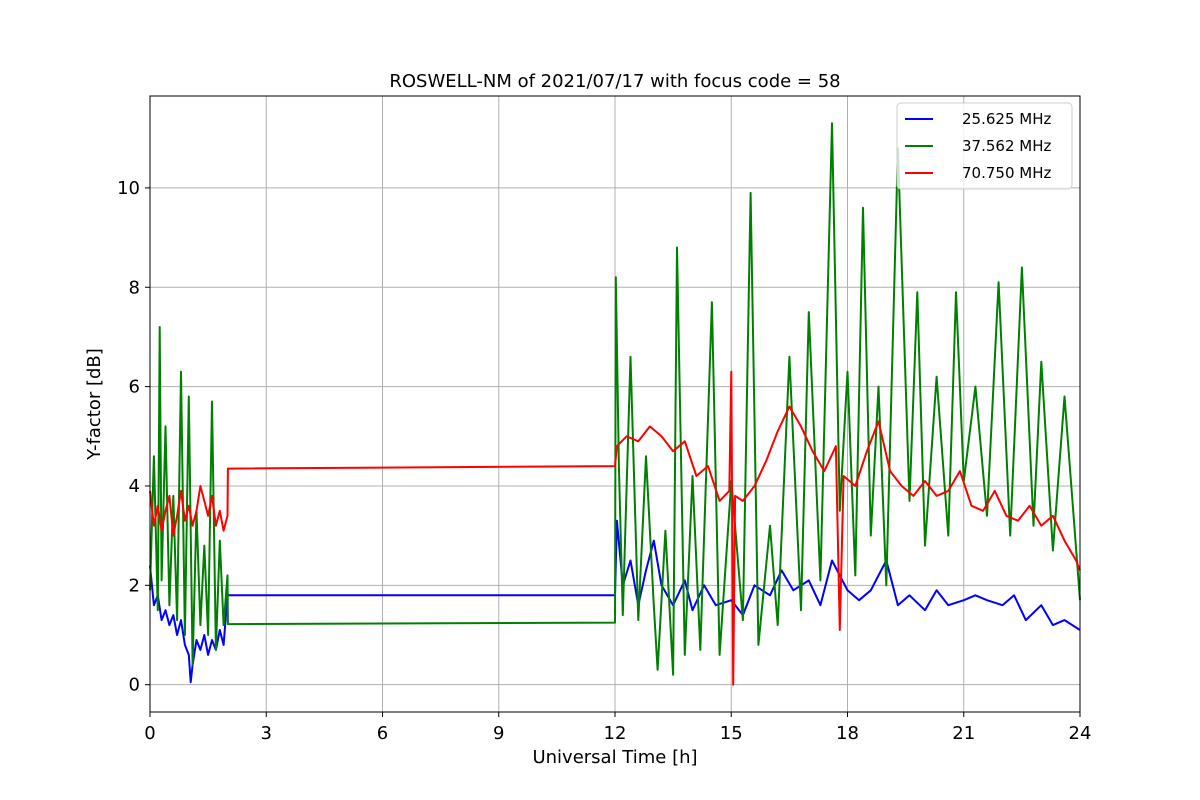  I want to click on y-tick-label: 6, so click(134, 387).